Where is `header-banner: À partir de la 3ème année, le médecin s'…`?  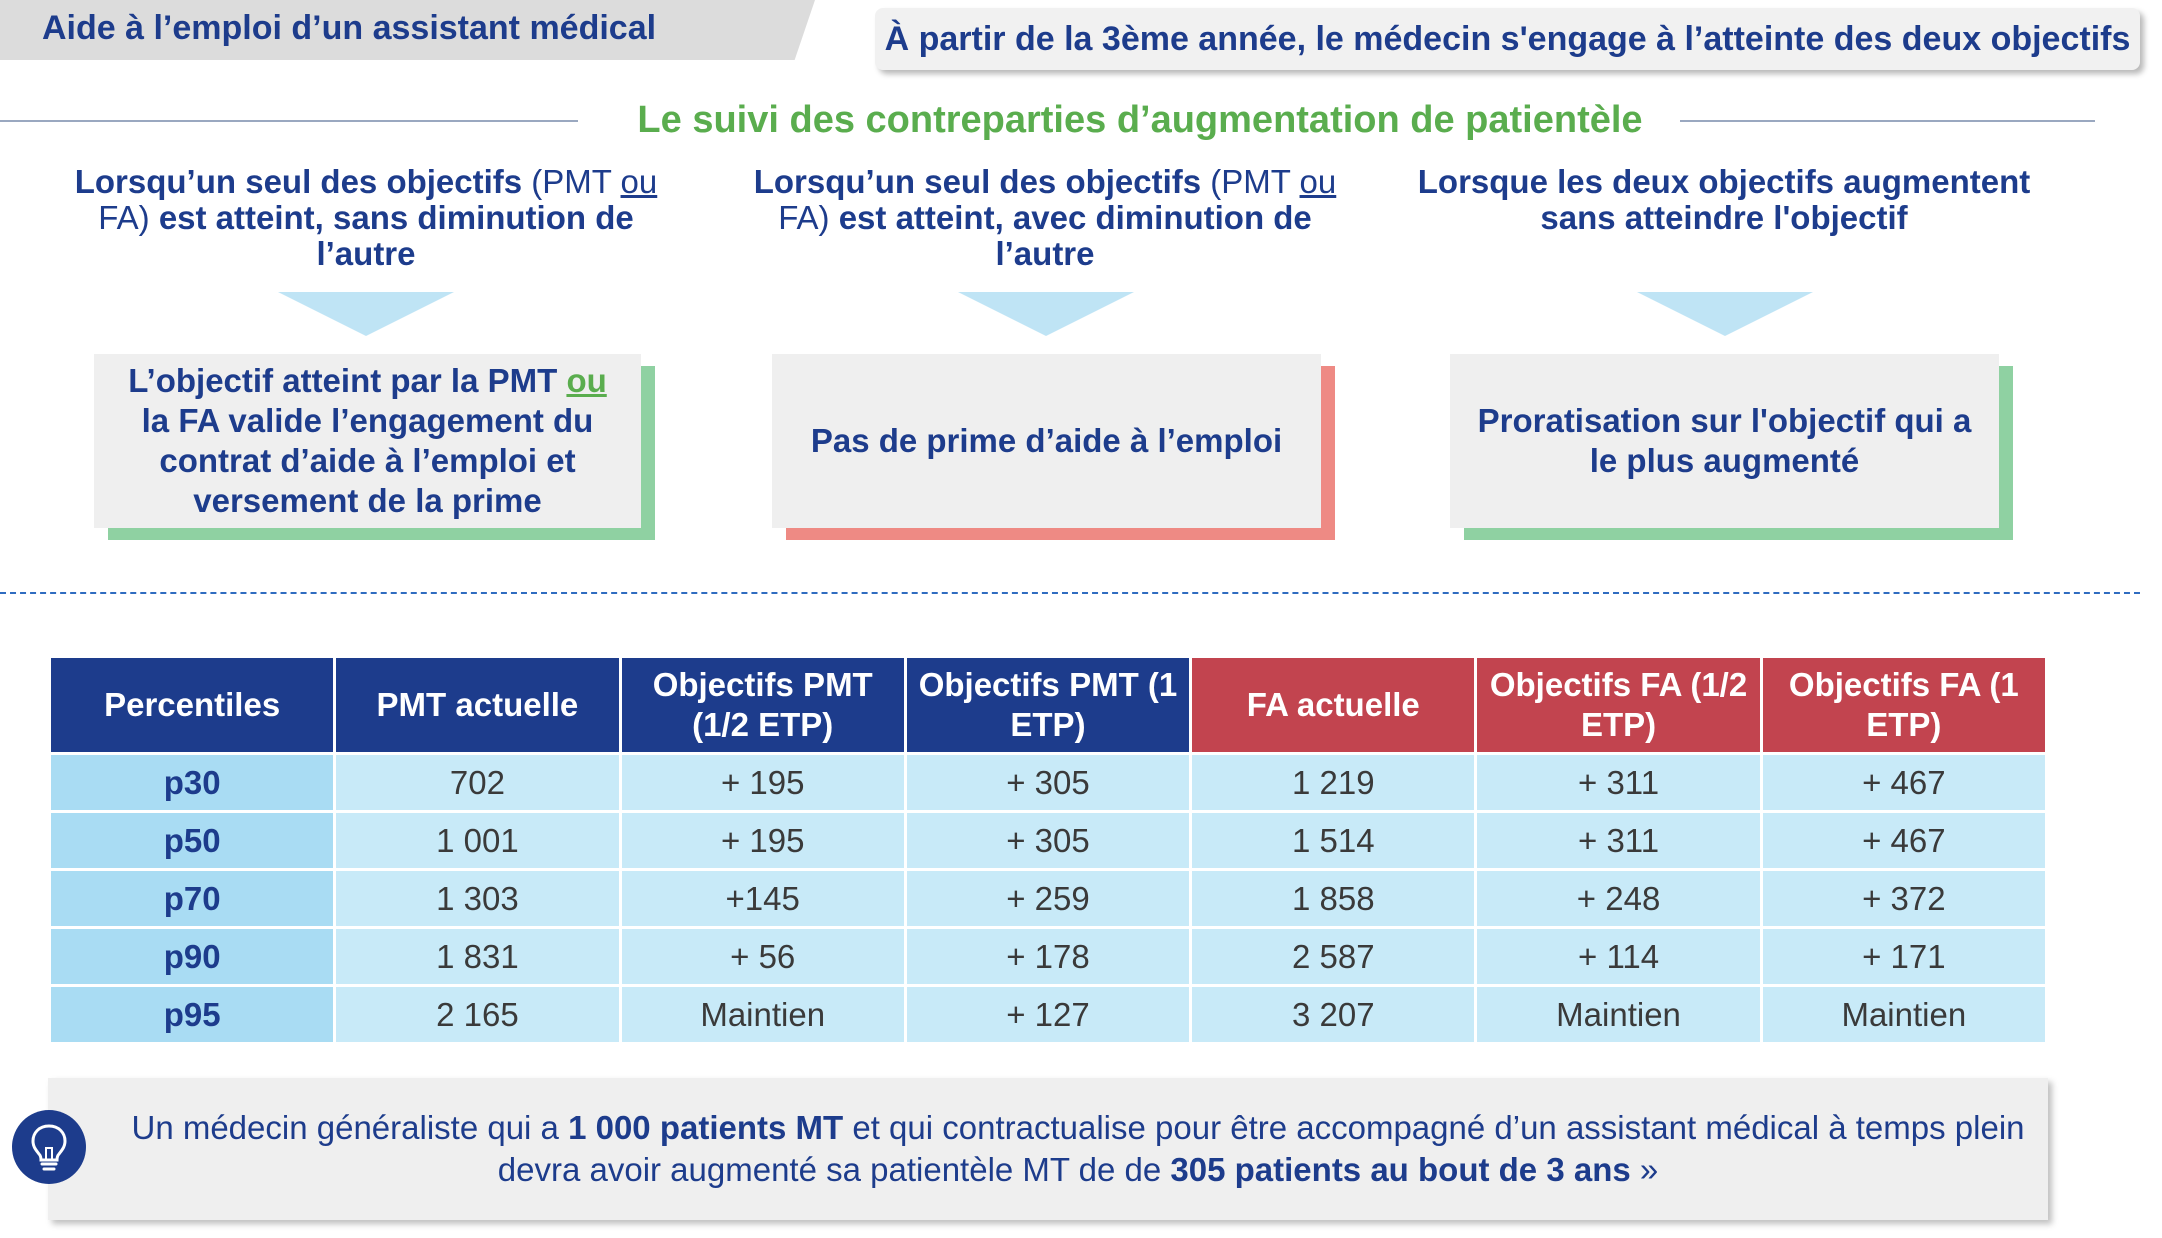 header-banner: À partir de la 3ème année, le médecin s'… is located at coordinates (1507, 39).